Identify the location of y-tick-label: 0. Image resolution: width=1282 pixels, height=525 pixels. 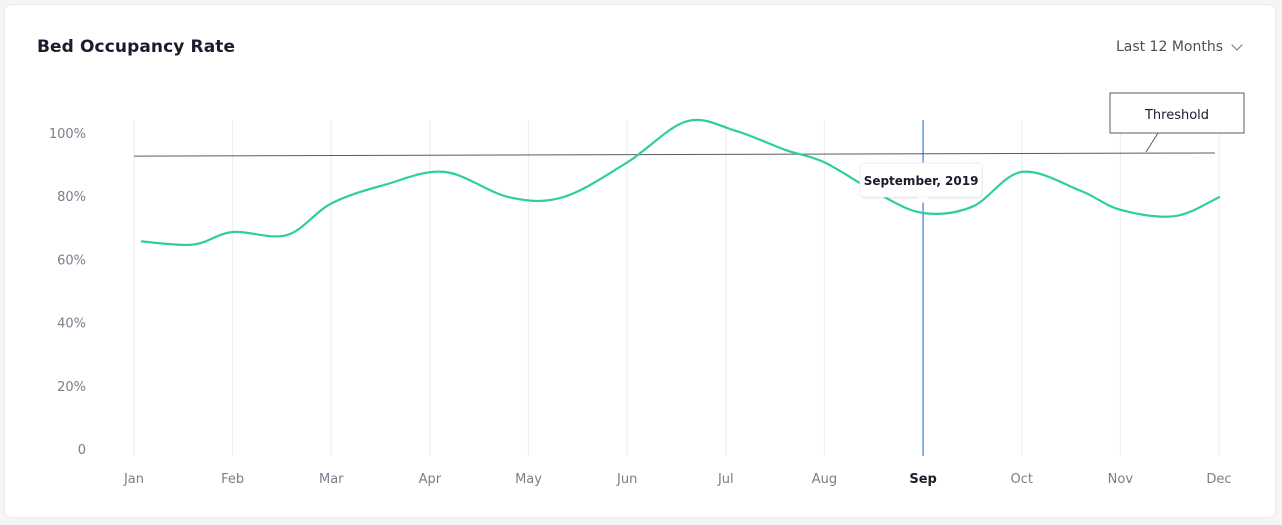
(82, 450).